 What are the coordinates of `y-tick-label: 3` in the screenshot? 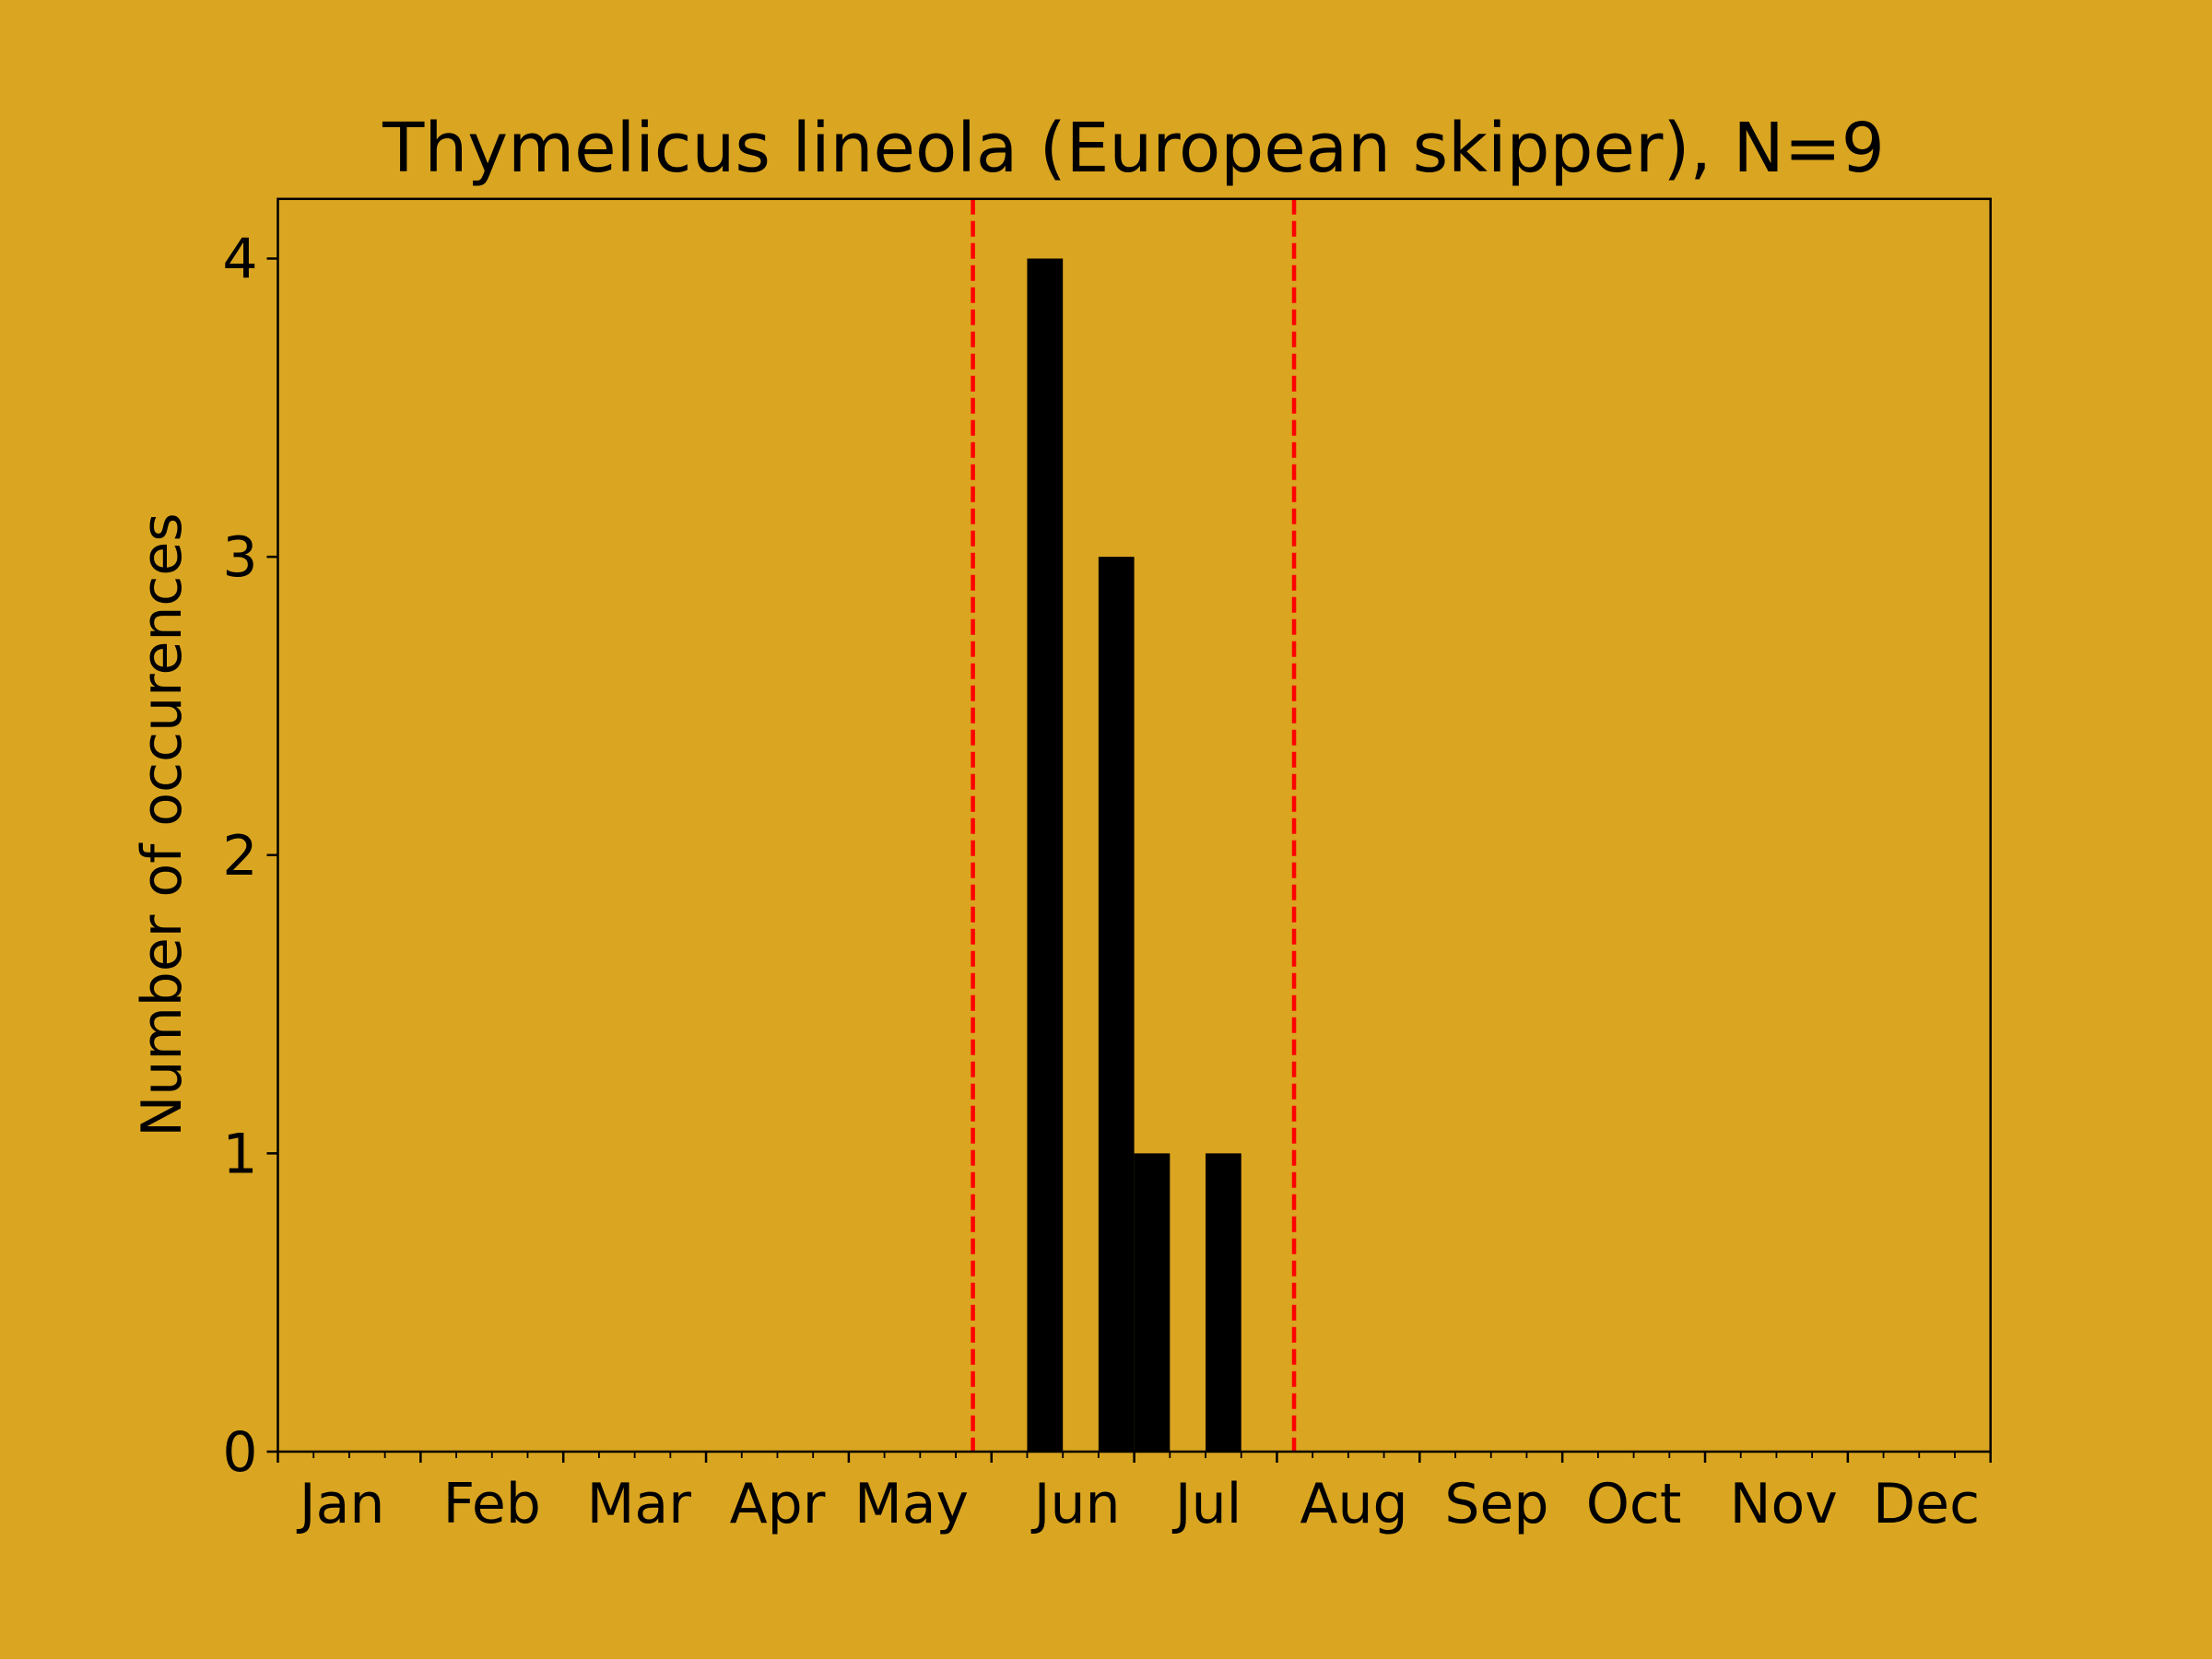 It's located at (239, 557).